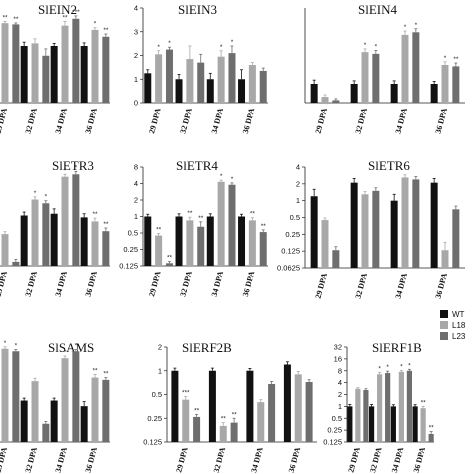  I want to click on chart-panel-slein3: SlEIN3 0 1 2 3 4 * * 29 DPA 32 DPA * * 34 DPA 36 DPA, so click(201, 68).